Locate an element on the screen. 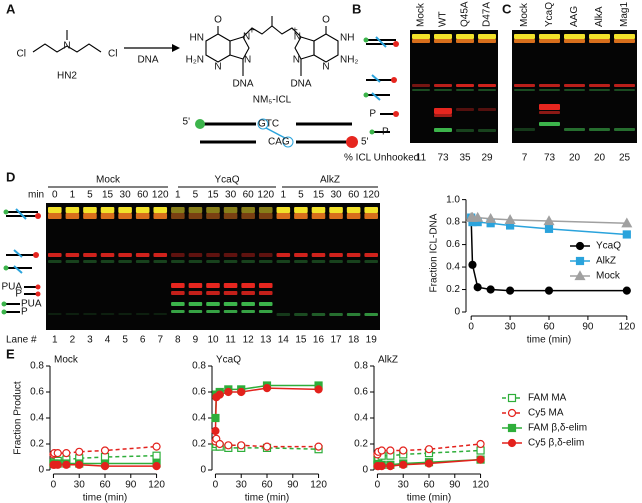 This screenshot has height=503, width=642. time-label: 30 is located at coordinates (336, 195).